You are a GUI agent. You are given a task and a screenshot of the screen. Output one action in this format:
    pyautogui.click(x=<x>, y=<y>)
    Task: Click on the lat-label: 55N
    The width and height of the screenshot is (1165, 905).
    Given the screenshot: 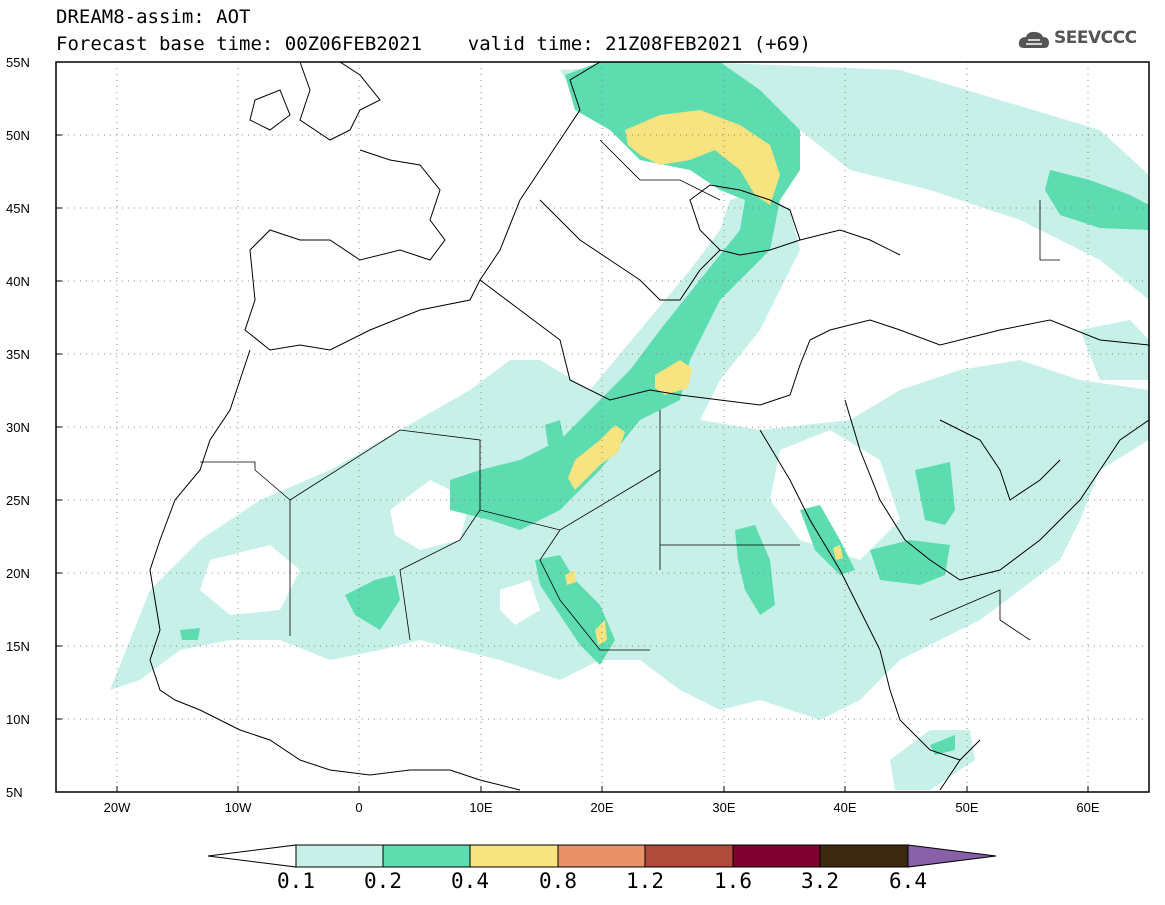 What is the action you would take?
    pyautogui.click(x=18, y=62)
    